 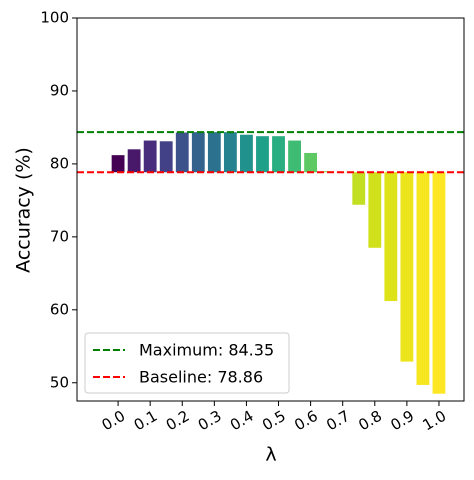 What do you see at coordinates (201, 377) in the screenshot?
I see `legend-label: Baseline: 78.86` at bounding box center [201, 377].